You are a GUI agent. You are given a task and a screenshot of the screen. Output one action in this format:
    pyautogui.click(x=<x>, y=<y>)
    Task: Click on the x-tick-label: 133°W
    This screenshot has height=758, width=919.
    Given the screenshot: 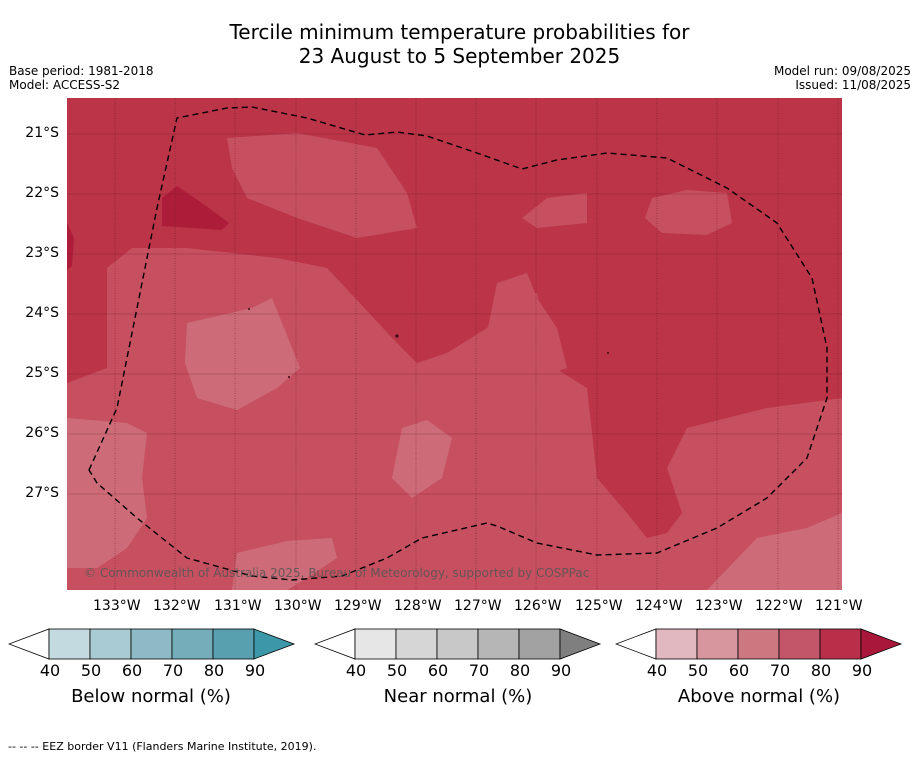 What is the action you would take?
    pyautogui.click(x=117, y=606)
    